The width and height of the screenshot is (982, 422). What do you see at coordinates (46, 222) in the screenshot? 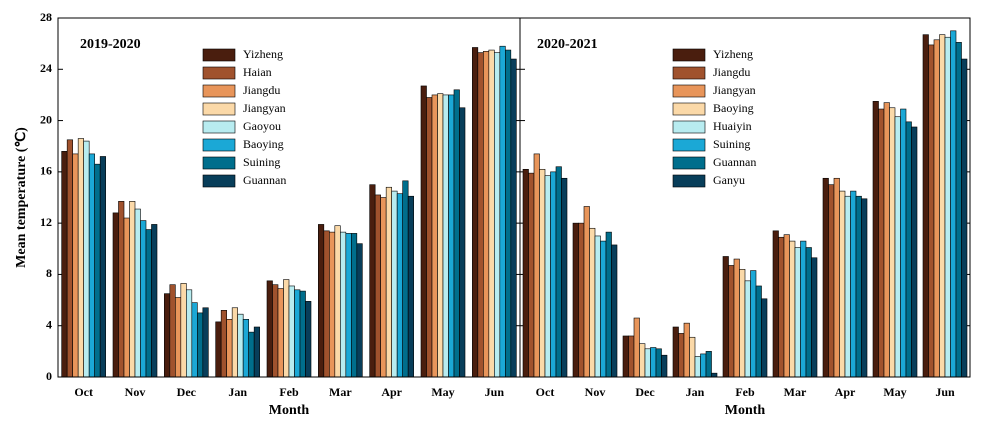
I see `y-tick-label: 12` at bounding box center [46, 222].